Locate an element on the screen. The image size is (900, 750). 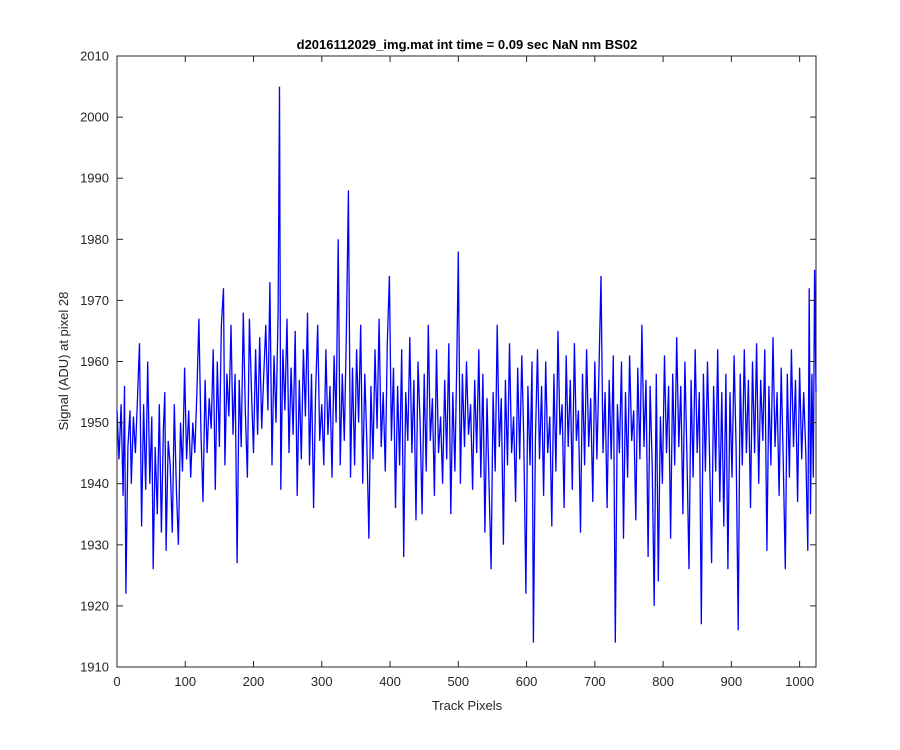
x-tick-label: 100 is located at coordinates (185, 681).